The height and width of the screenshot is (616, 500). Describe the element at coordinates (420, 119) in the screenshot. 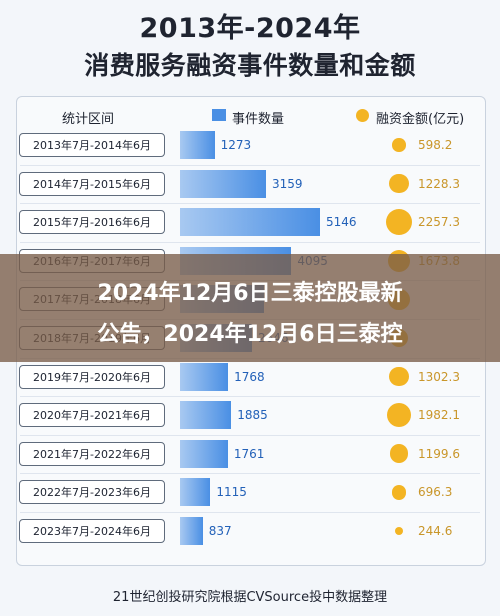

I see `header-amount: 融资金额(亿元)` at that location.